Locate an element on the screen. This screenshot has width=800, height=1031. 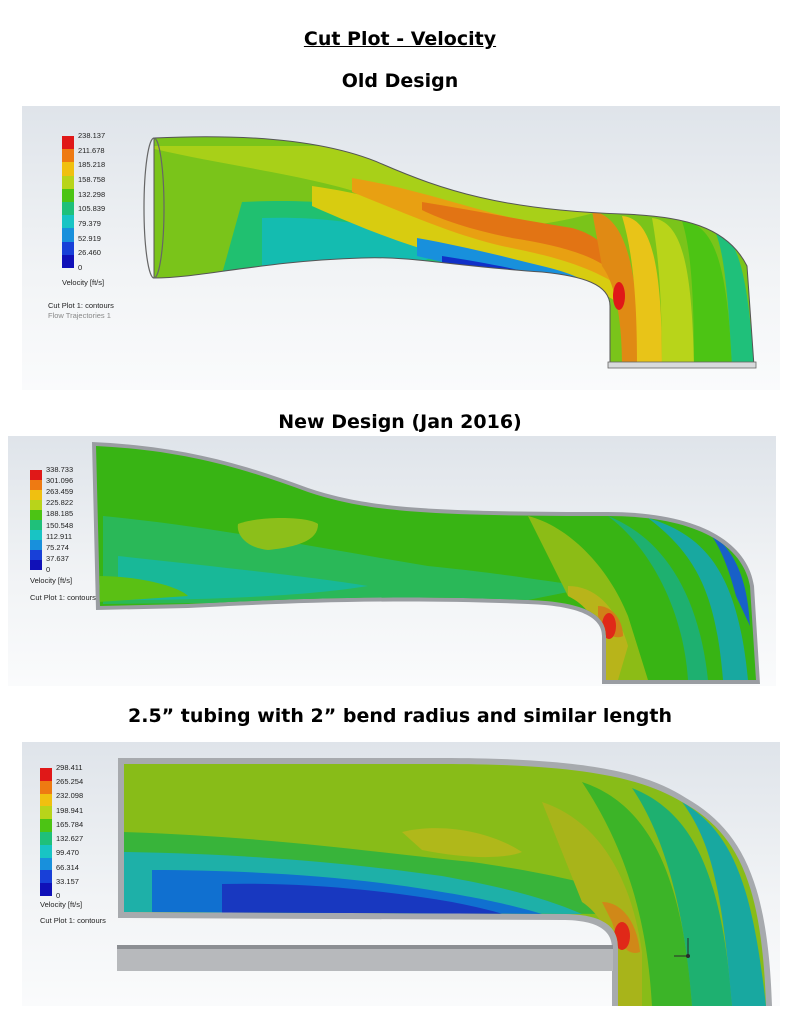
legend-tick-label: 66.314 is located at coordinates (67, 867).